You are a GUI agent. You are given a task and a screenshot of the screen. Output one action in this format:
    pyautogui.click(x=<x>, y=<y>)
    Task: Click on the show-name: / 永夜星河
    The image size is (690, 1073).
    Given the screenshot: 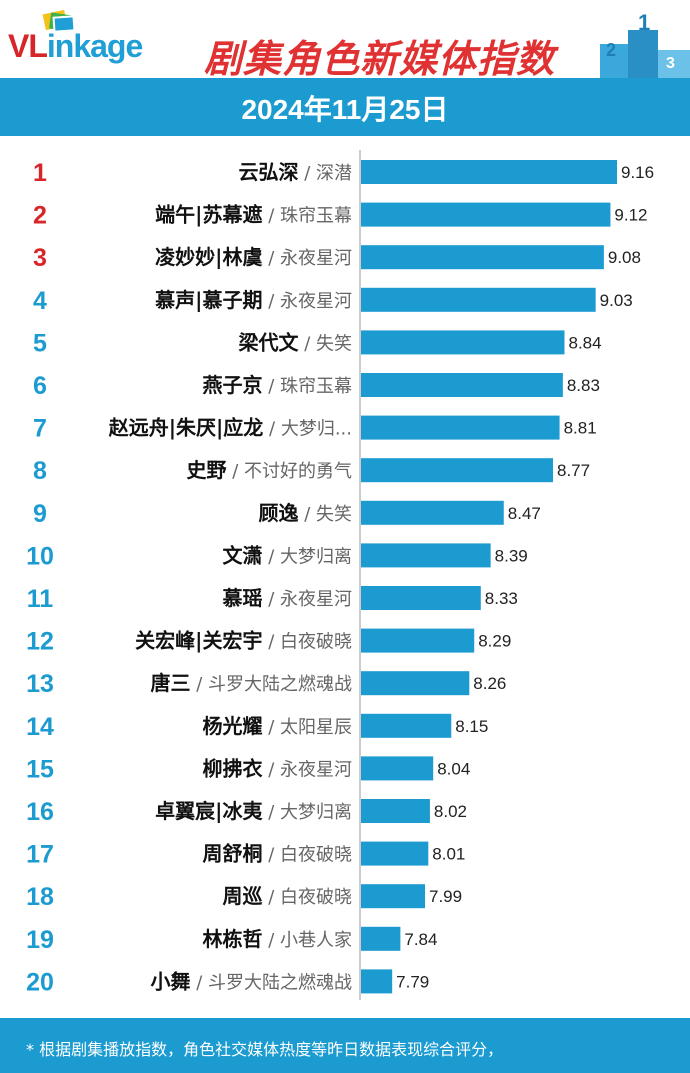 What is the action you would take?
    pyautogui.click(x=307, y=301)
    